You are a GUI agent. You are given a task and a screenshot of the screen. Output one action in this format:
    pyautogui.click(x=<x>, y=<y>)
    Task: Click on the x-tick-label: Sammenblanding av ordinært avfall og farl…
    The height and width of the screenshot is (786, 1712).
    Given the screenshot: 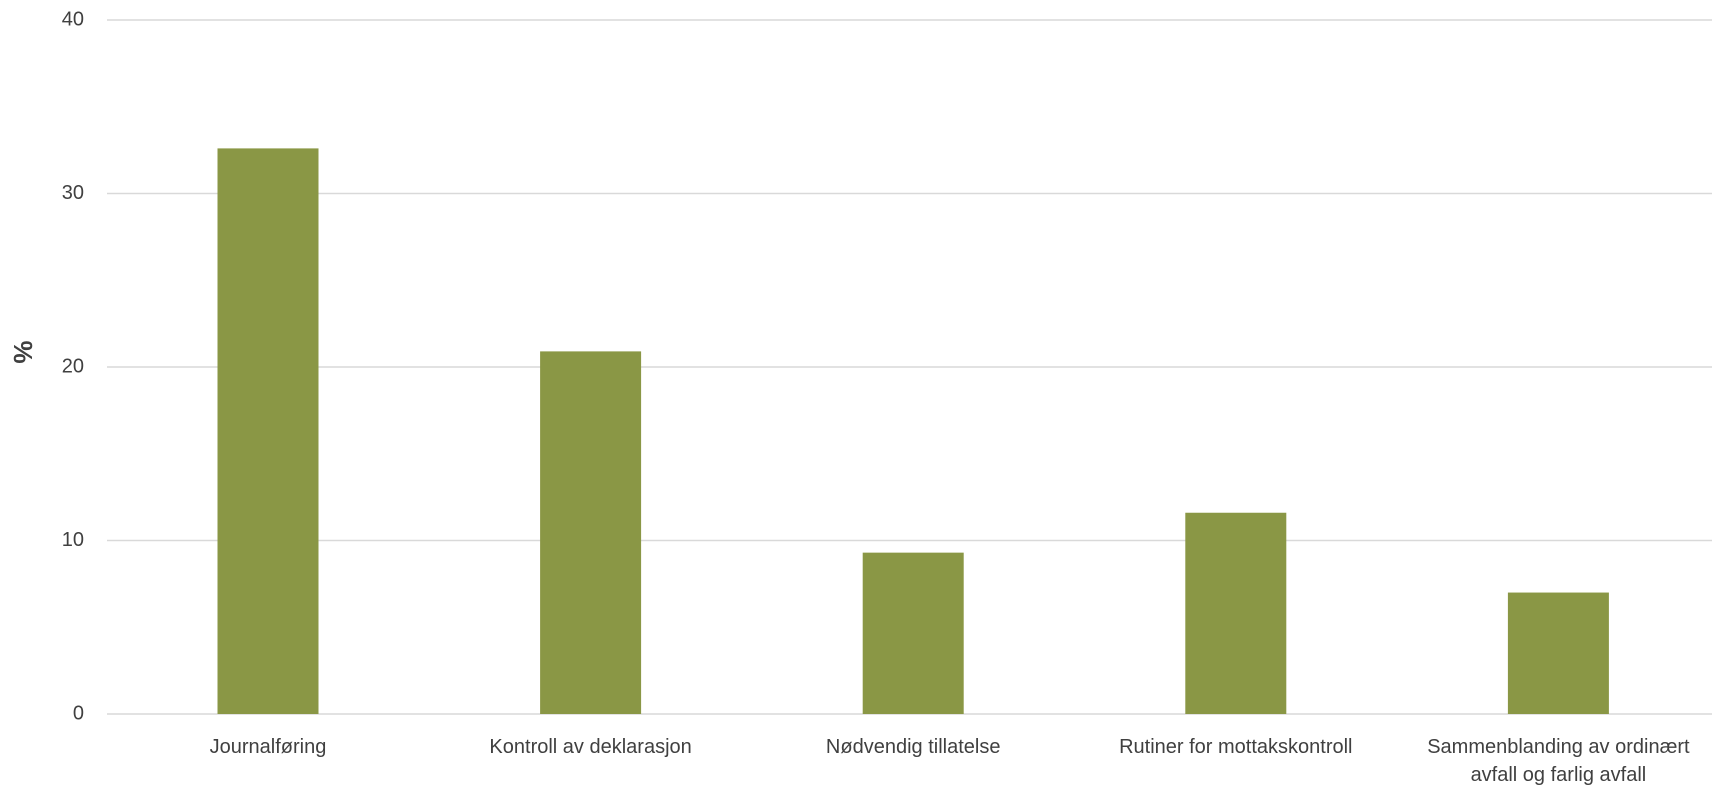 What is the action you would take?
    pyautogui.click(x=1558, y=761)
    